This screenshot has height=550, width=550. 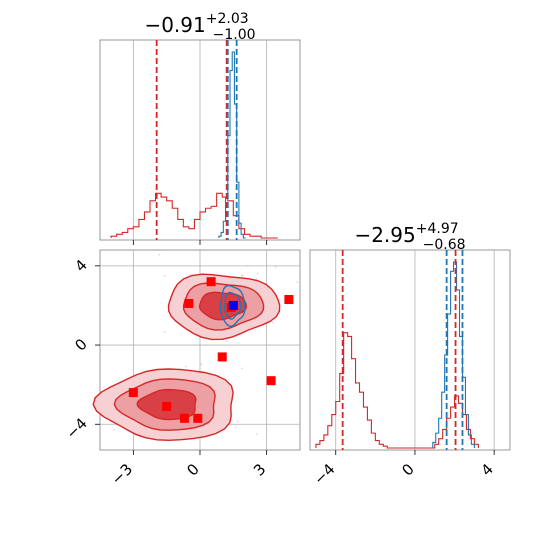 What do you see at coordinates (234, 35) in the screenshot?
I see `marginal-x-title-sub: −1.00` at bounding box center [234, 35].